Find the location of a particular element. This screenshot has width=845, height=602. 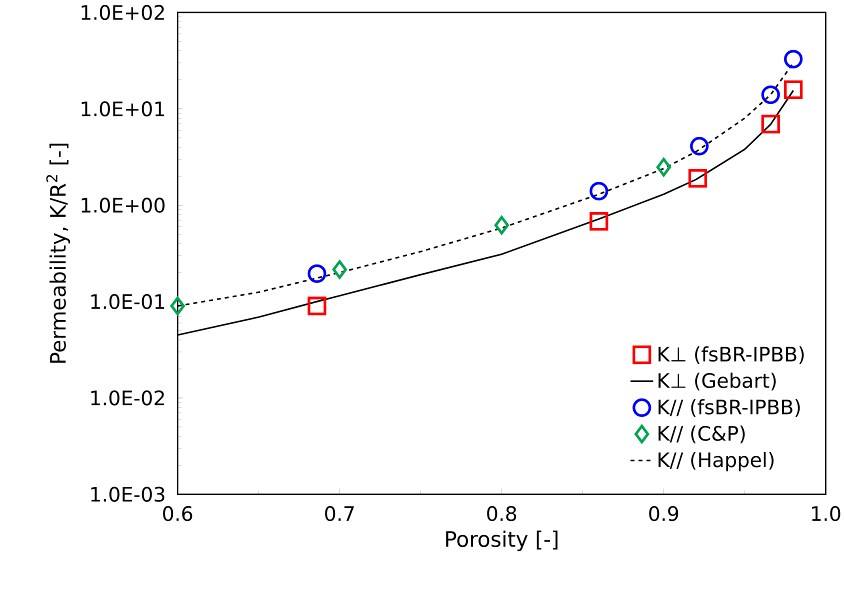

legend-label: K// (Happel) is located at coordinates (716, 462).